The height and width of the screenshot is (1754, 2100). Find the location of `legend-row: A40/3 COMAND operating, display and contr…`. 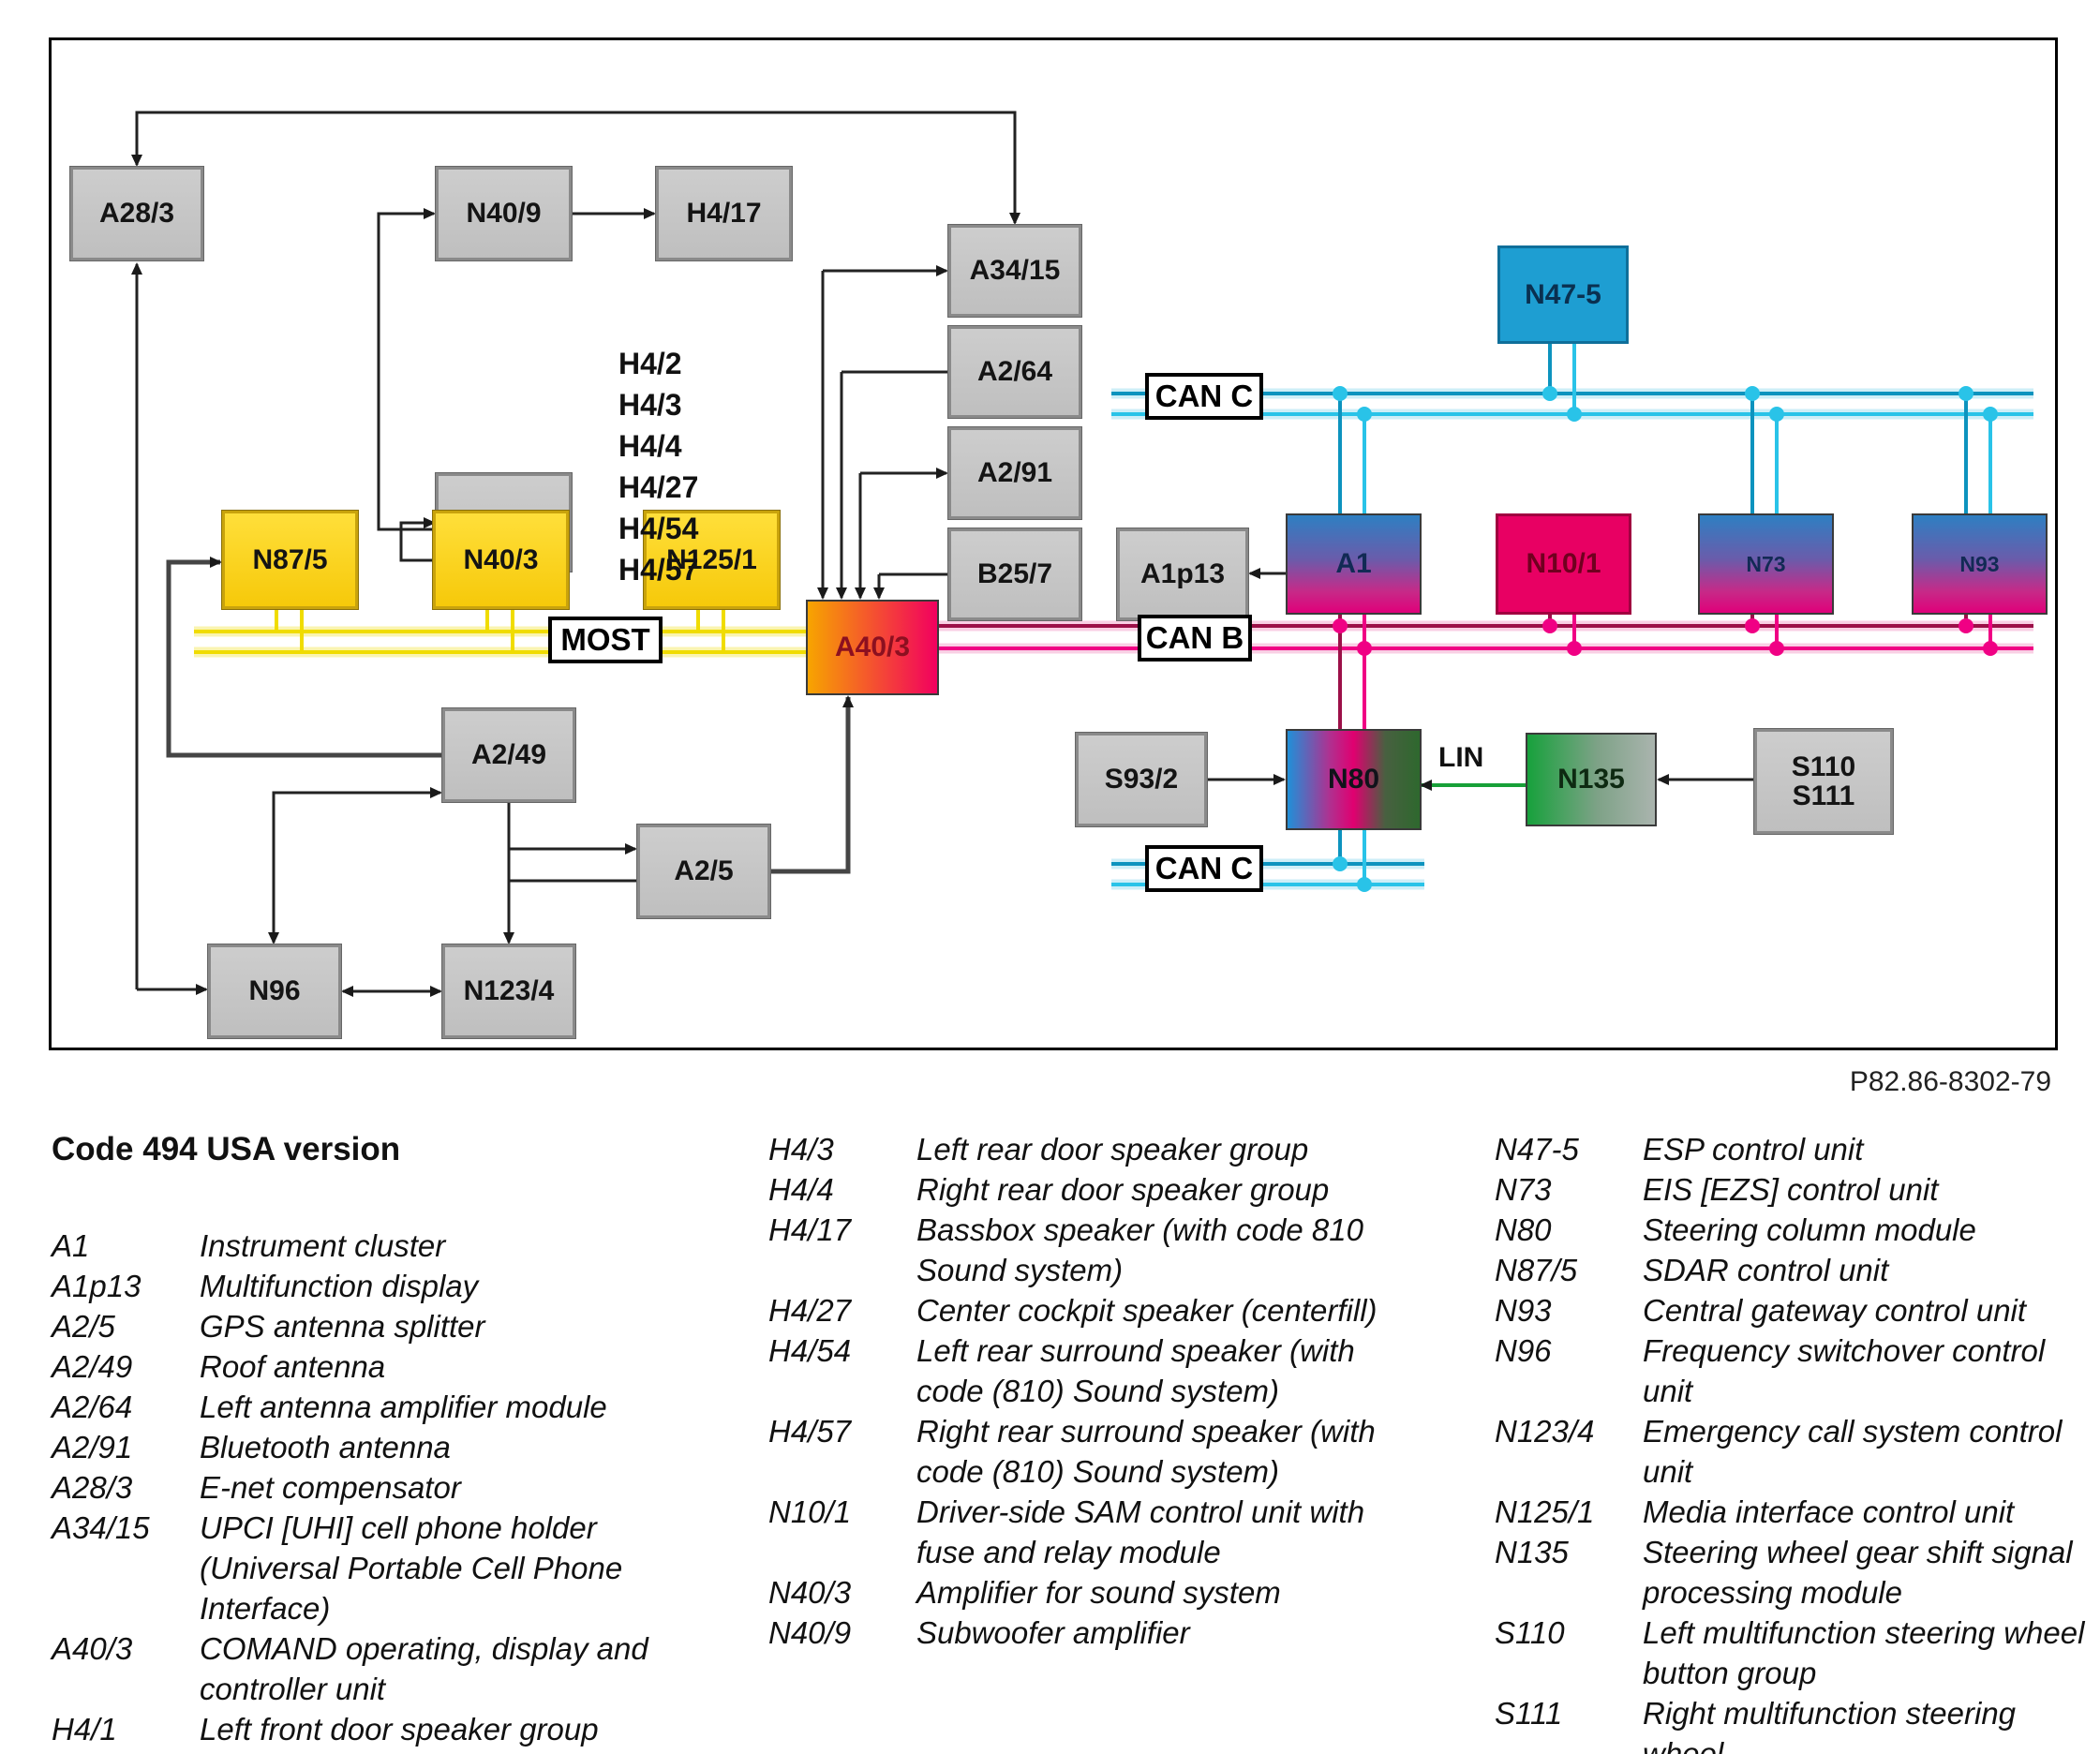

legend-row: A40/3 COMAND operating, display and contr… is located at coordinates (351, 1668).